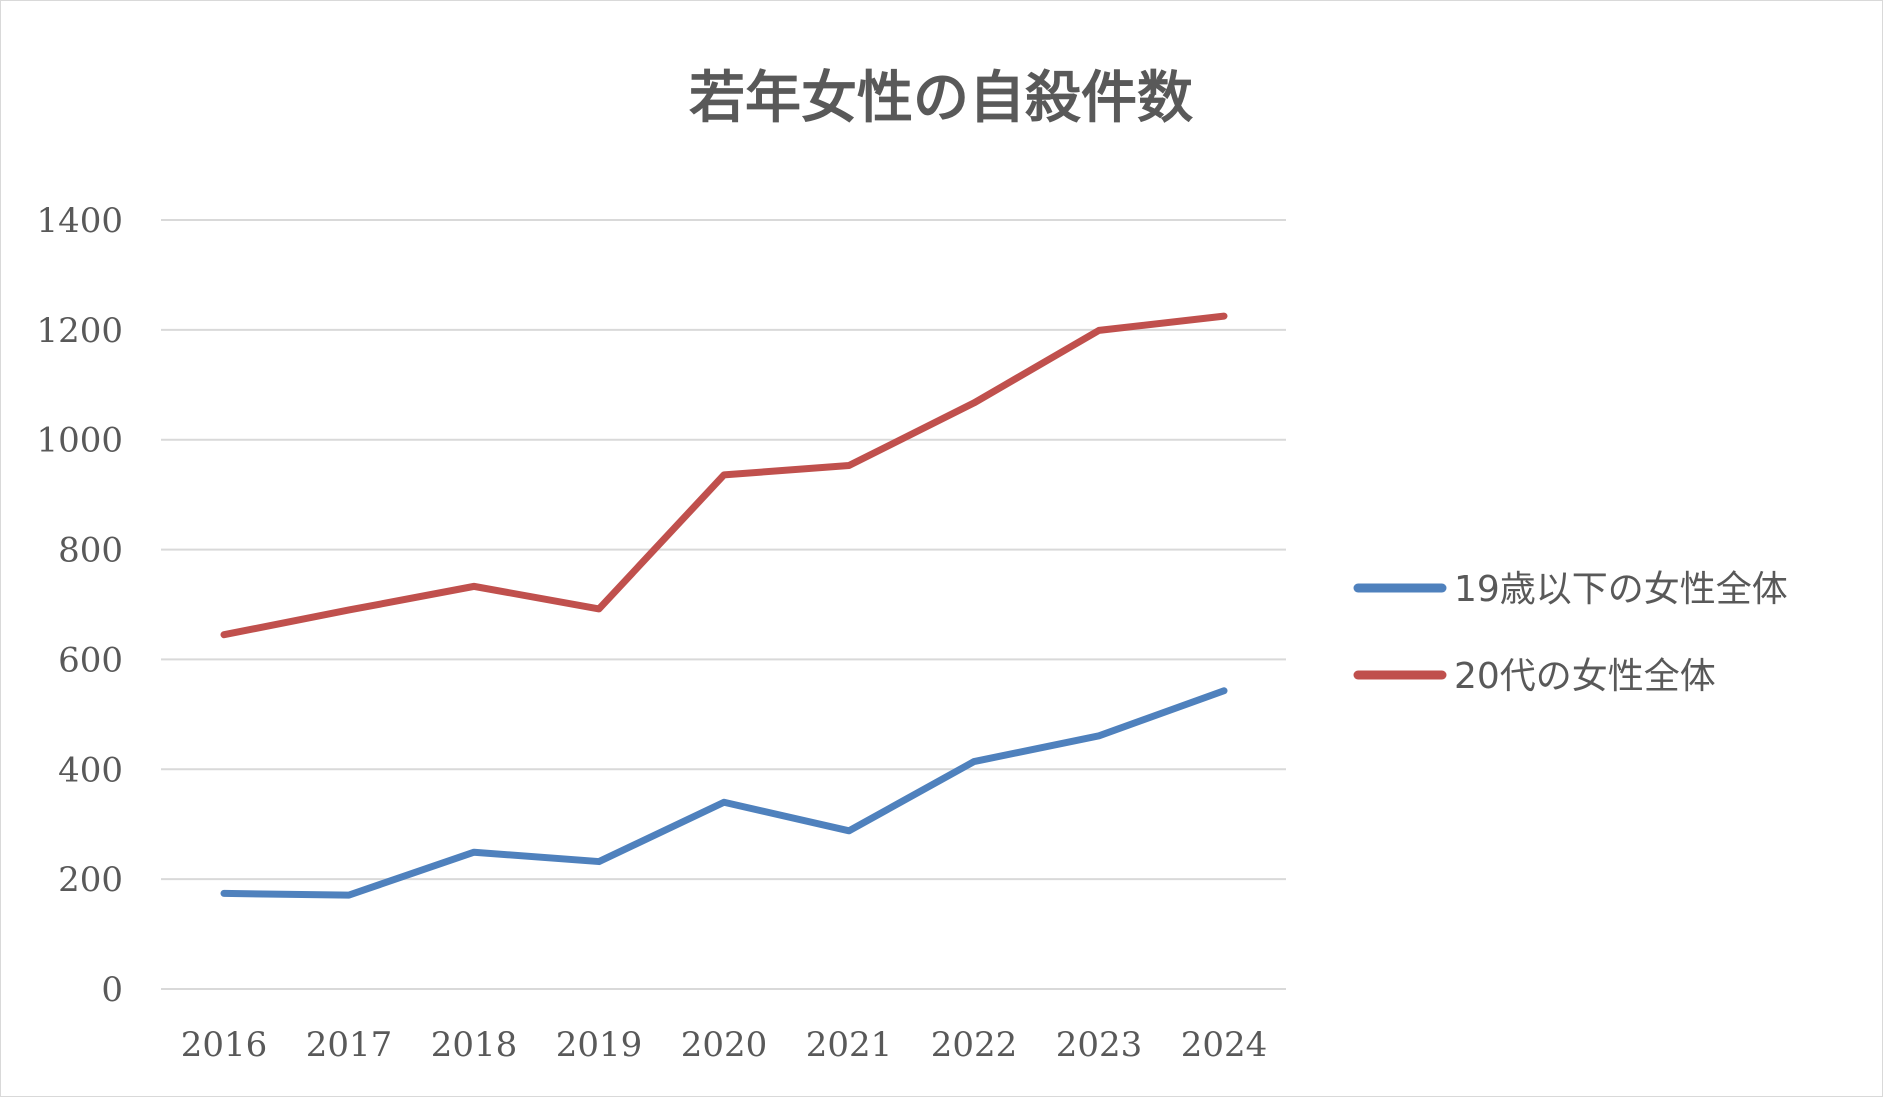  Describe the element at coordinates (79, 331) in the screenshot. I see `y-tick-label: 1200` at that location.